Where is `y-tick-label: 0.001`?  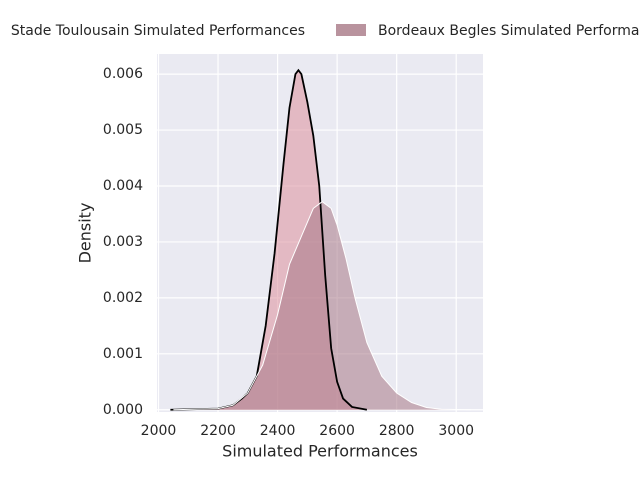
y-tick-label: 0.001 is located at coordinates (123, 354).